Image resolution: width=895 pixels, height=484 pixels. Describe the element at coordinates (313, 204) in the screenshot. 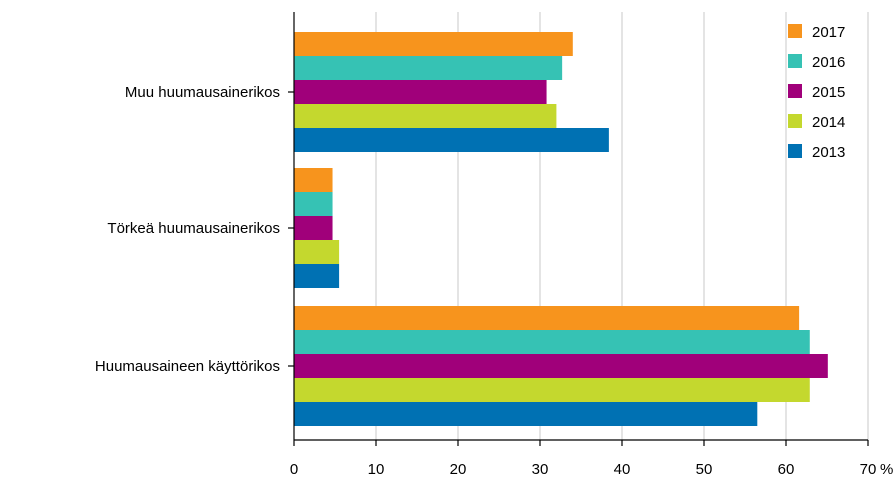

I see `bar-torkea-huumausainerikos-2016` at that location.